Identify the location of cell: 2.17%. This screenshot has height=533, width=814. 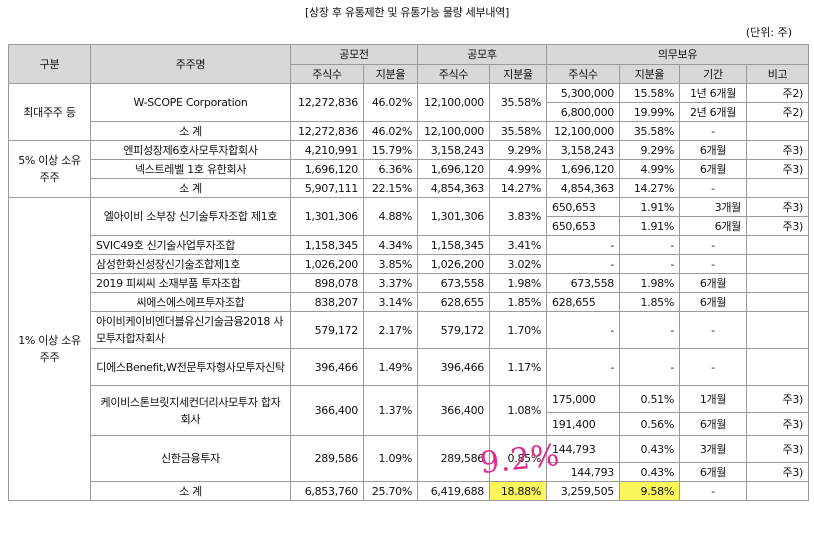
(390, 330).